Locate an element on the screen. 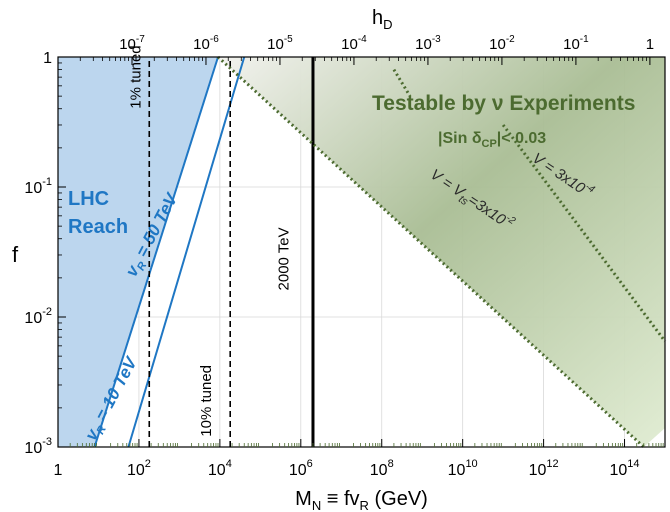 Image resolution: width=670 pixels, height=512 pixels. x-tick-label: 10¹² is located at coordinates (544, 468).